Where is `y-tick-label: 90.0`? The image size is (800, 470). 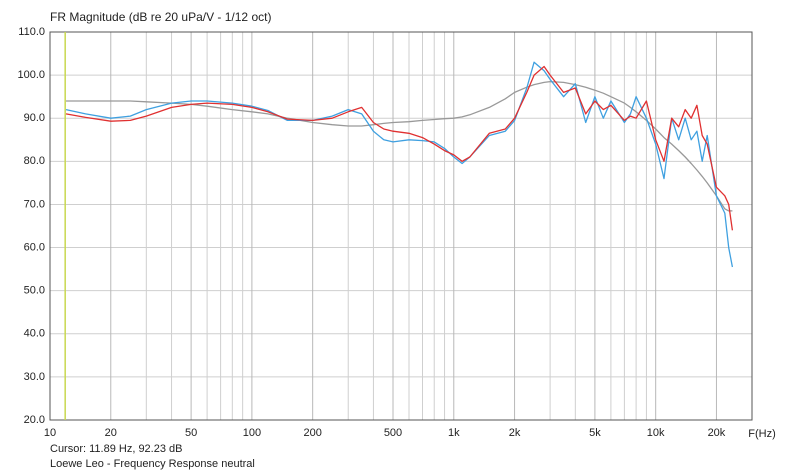
y-tick-label: 90.0 is located at coordinates (34, 118).